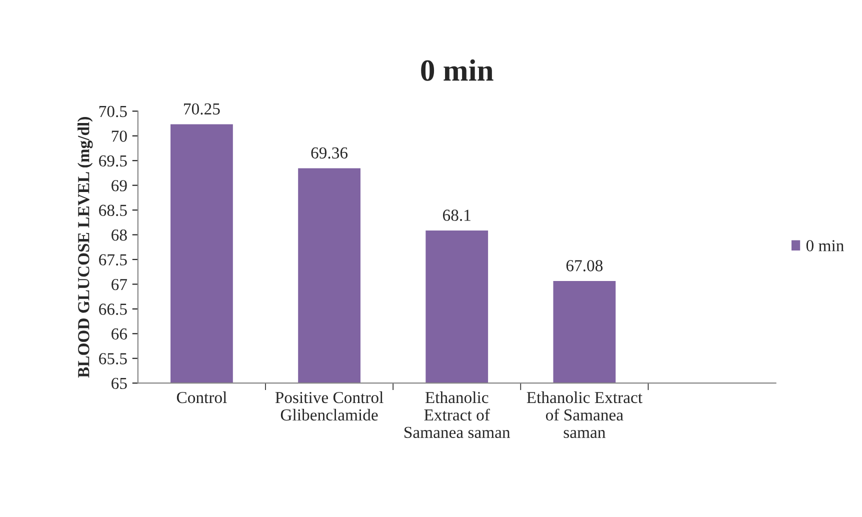 The width and height of the screenshot is (862, 517). I want to click on data-label: 67.08, so click(584, 266).